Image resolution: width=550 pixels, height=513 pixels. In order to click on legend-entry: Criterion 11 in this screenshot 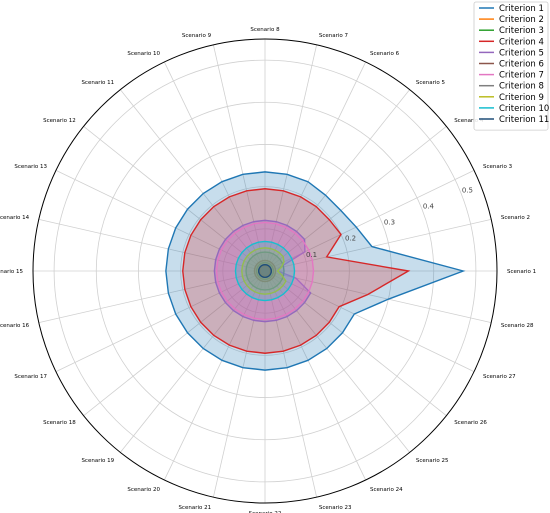, I will do `click(524, 120)`.